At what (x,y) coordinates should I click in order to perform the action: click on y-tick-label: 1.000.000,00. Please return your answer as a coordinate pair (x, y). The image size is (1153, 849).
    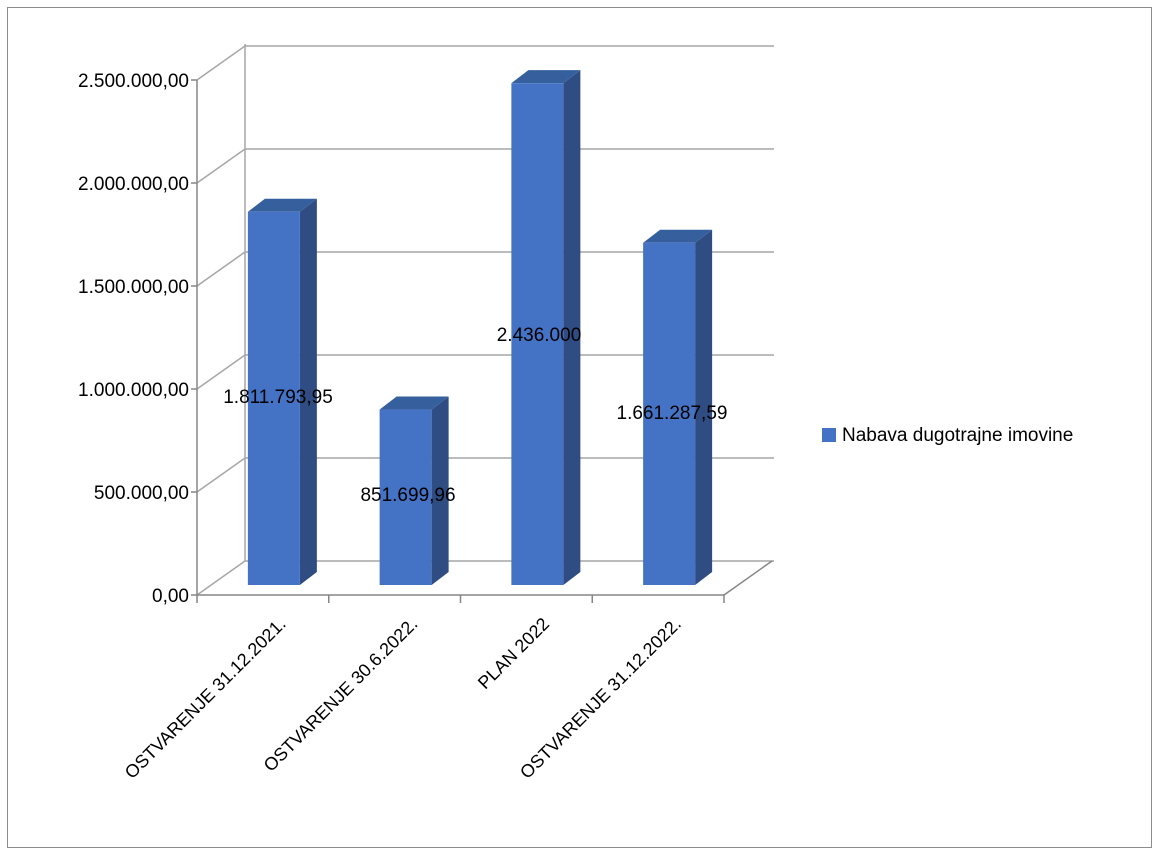
    Looking at the image, I should click on (133, 390).